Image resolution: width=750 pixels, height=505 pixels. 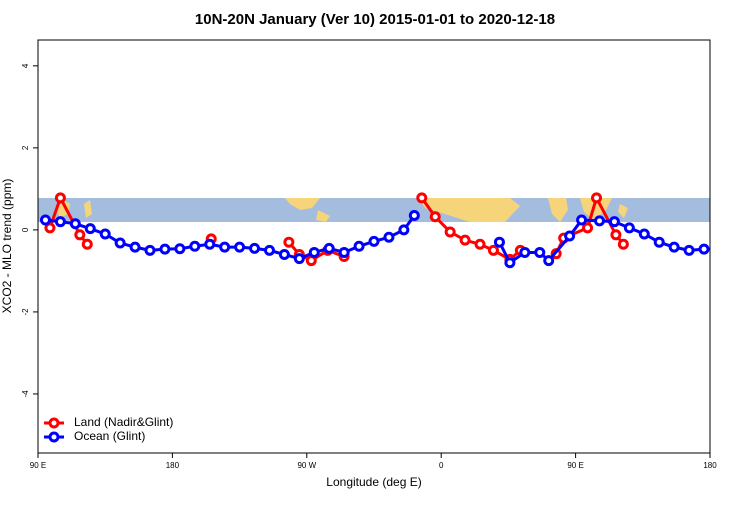 What do you see at coordinates (373, 482) in the screenshot?
I see `x-axis-label: Longitude (deg E)` at bounding box center [373, 482].